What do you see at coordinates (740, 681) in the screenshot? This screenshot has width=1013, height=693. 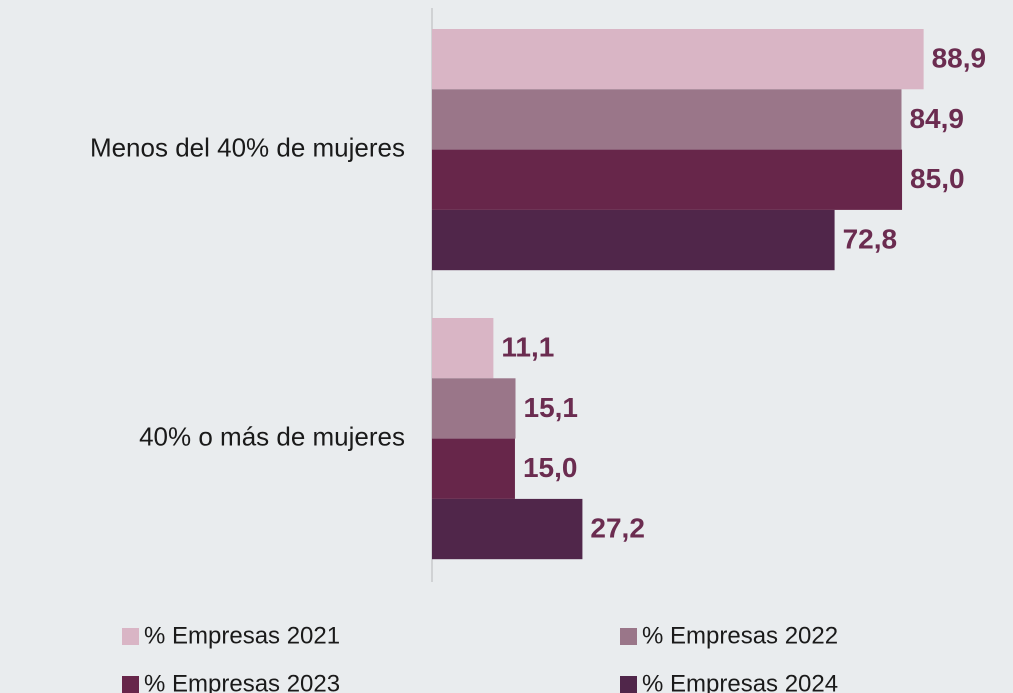 I see `legend-label: % Empresas 2024` at bounding box center [740, 681].